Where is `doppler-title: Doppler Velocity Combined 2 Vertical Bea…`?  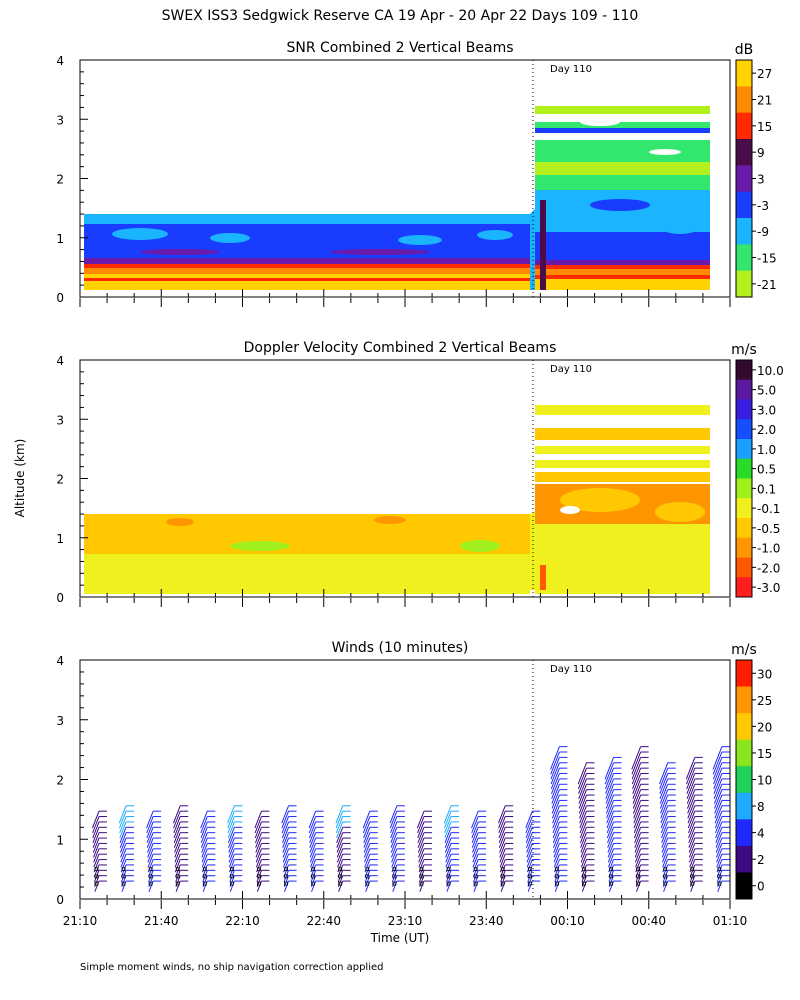
doppler-title: Doppler Velocity Combined 2 Vertical Bea… is located at coordinates (400, 348).